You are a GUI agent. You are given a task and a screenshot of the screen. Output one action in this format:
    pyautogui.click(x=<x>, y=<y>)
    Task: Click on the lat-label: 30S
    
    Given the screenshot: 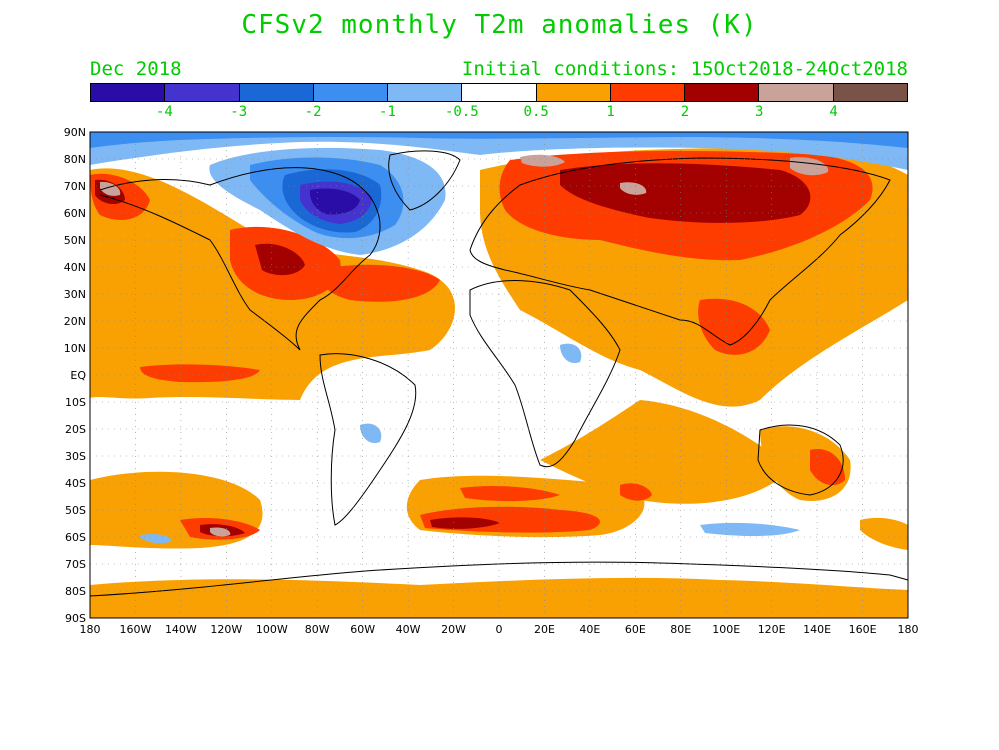 What is the action you would take?
    pyautogui.click(x=75, y=456)
    